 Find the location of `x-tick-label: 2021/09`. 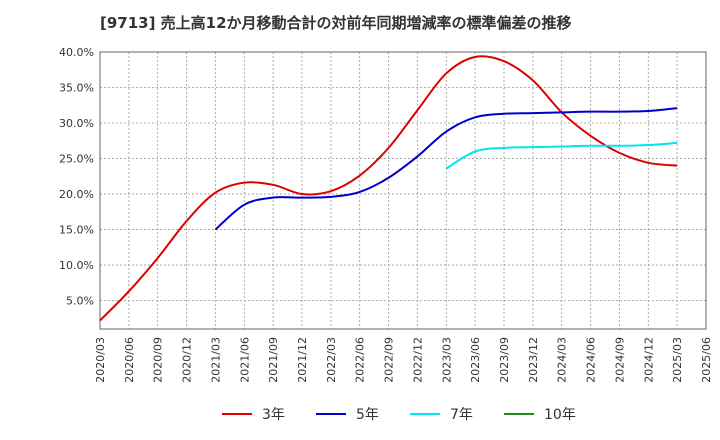

x-tick-label: 2021/09 is located at coordinates (273, 360).